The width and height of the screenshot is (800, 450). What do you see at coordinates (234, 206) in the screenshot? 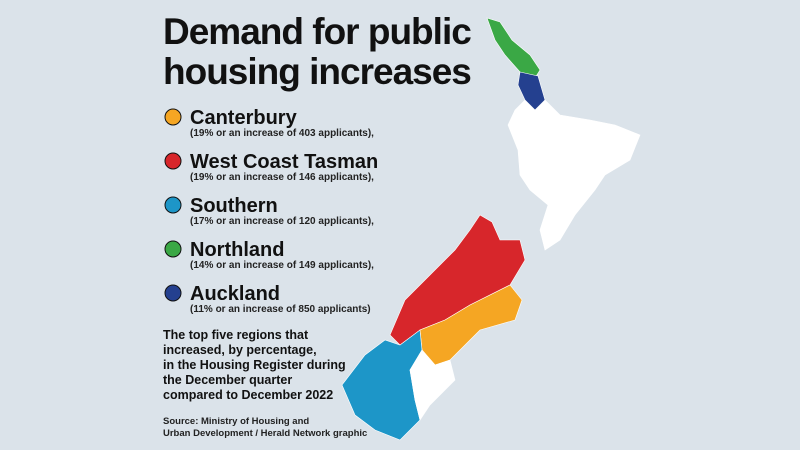
I see `legend-name: Southern` at bounding box center [234, 206].